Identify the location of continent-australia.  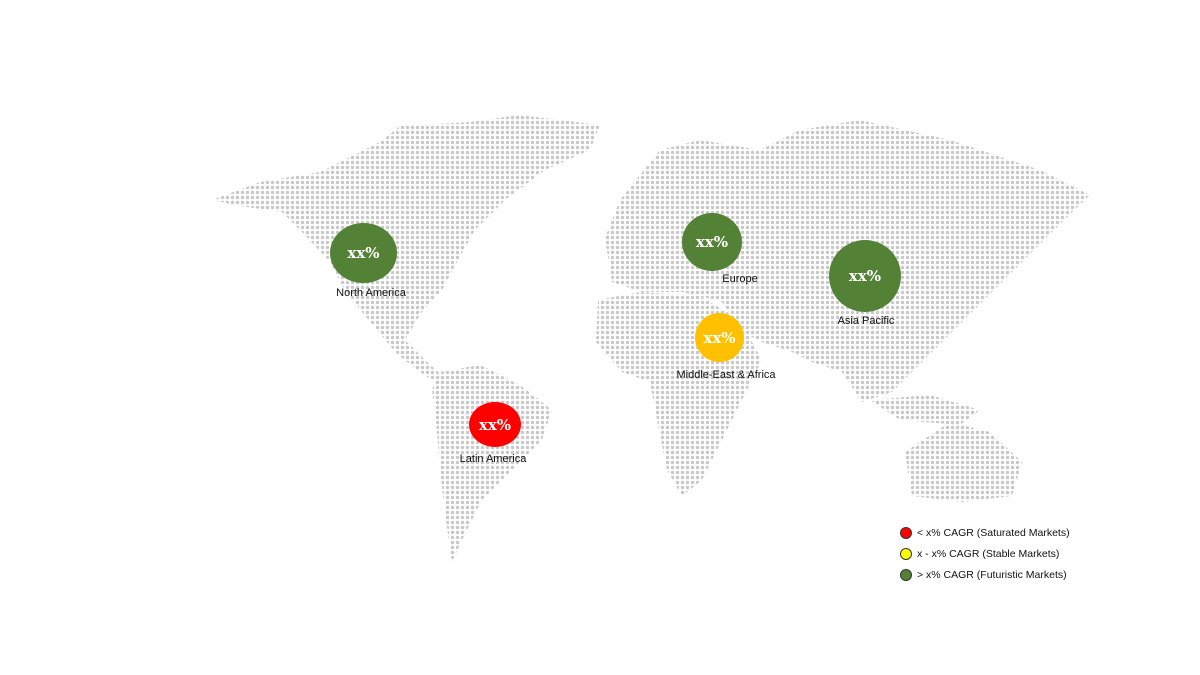
(963, 462).